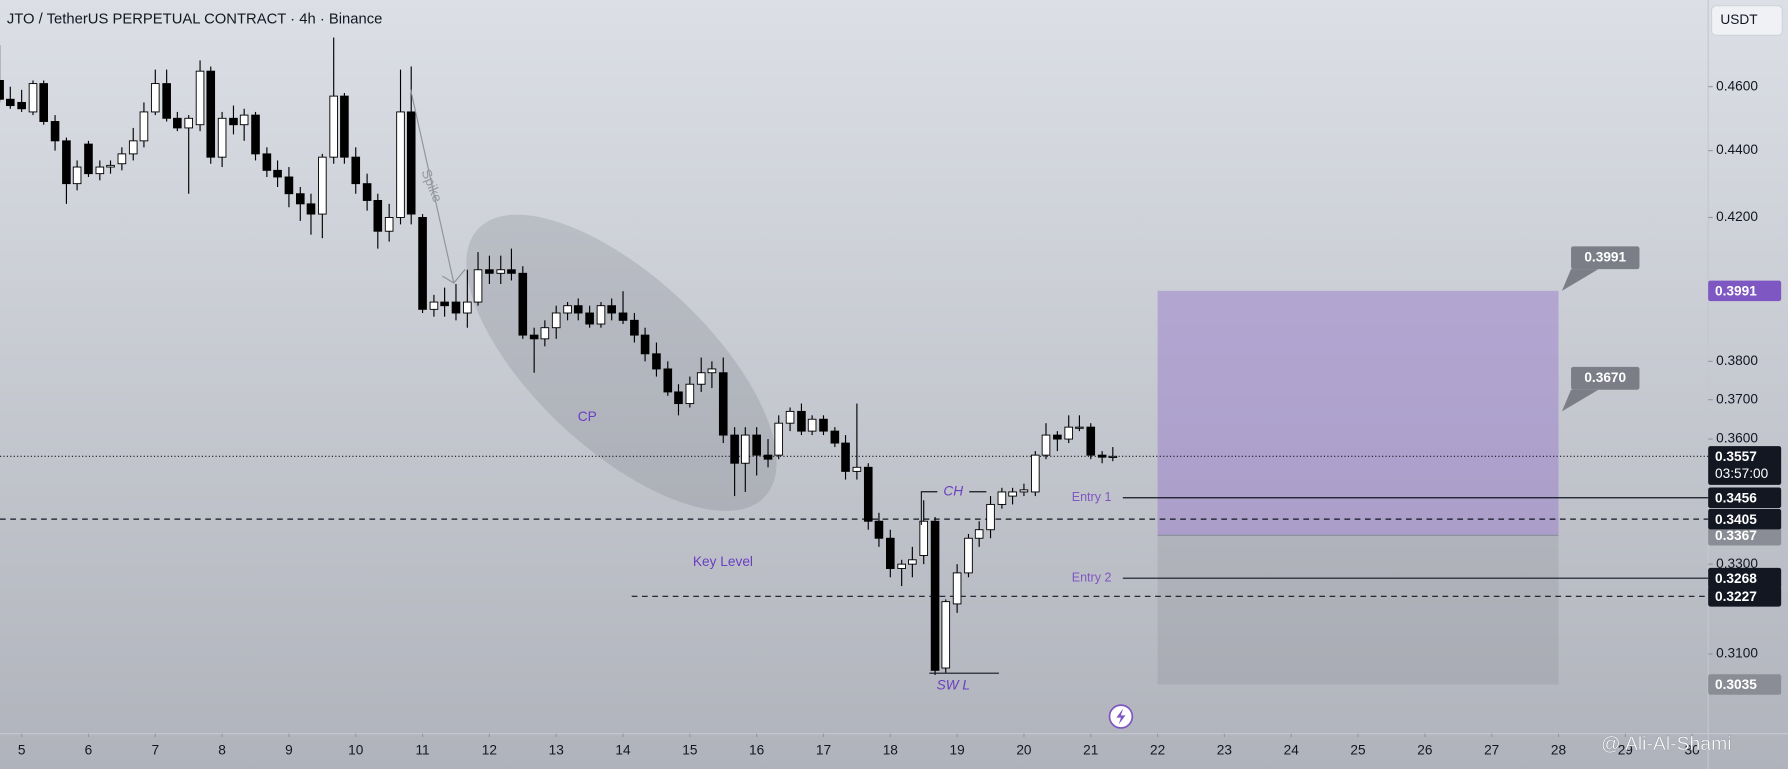 This screenshot has width=1788, height=769. I want to click on callout-rect, so click(1605, 258).